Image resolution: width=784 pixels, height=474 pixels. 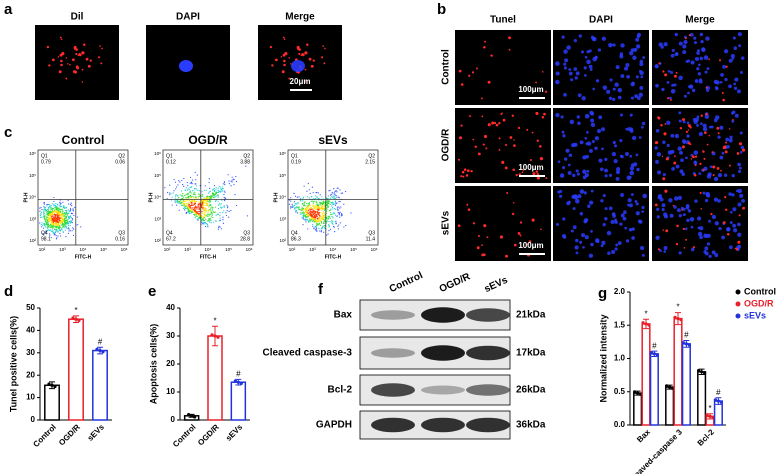 What do you see at coordinates (46, 162) in the screenshot?
I see `quadrant-value: 0.79` at bounding box center [46, 162].